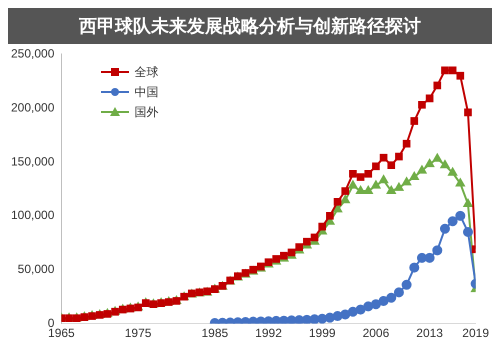 The height and width of the screenshot is (362, 500). Describe the element at coordinates (36, 269) in the screenshot. I see `y-tick-label: 50,000` at that location.